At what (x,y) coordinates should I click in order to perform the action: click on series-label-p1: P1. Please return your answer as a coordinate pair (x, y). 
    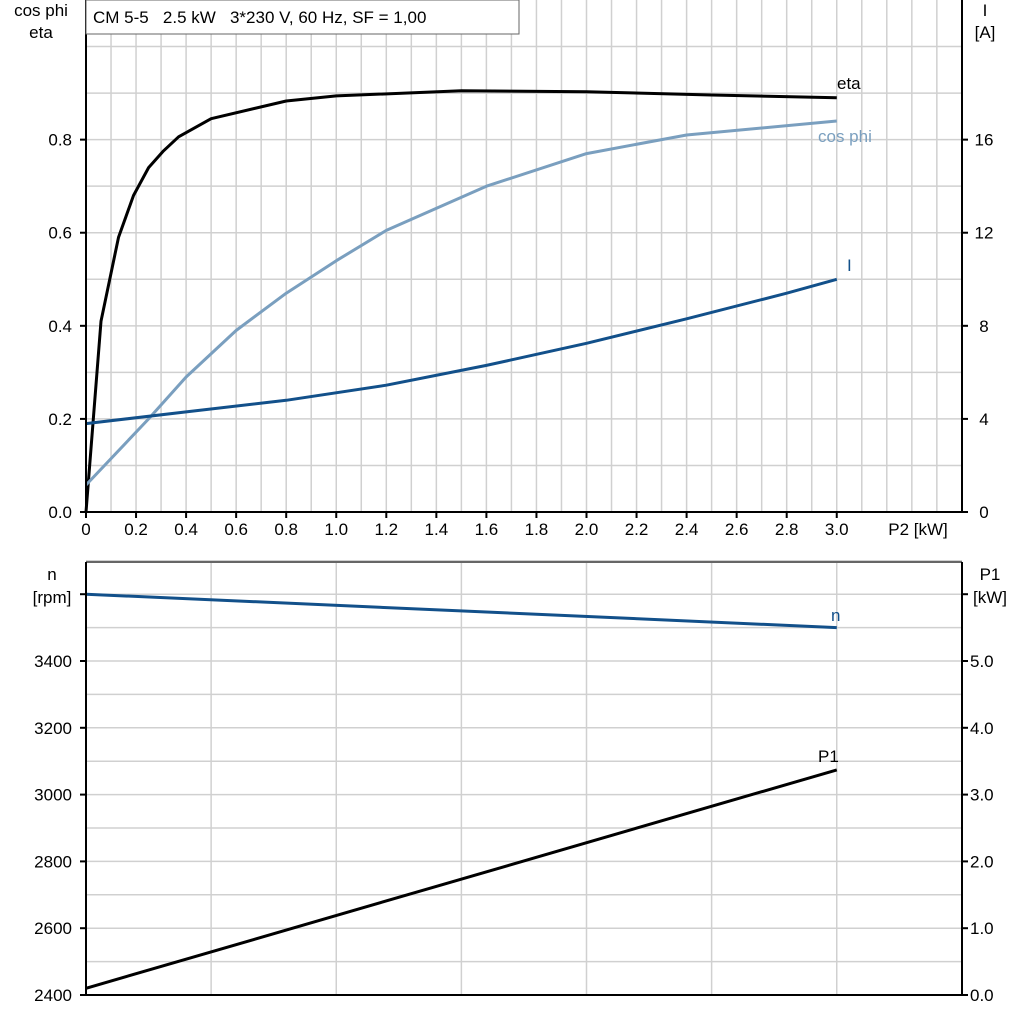
    Looking at the image, I should click on (828, 756).